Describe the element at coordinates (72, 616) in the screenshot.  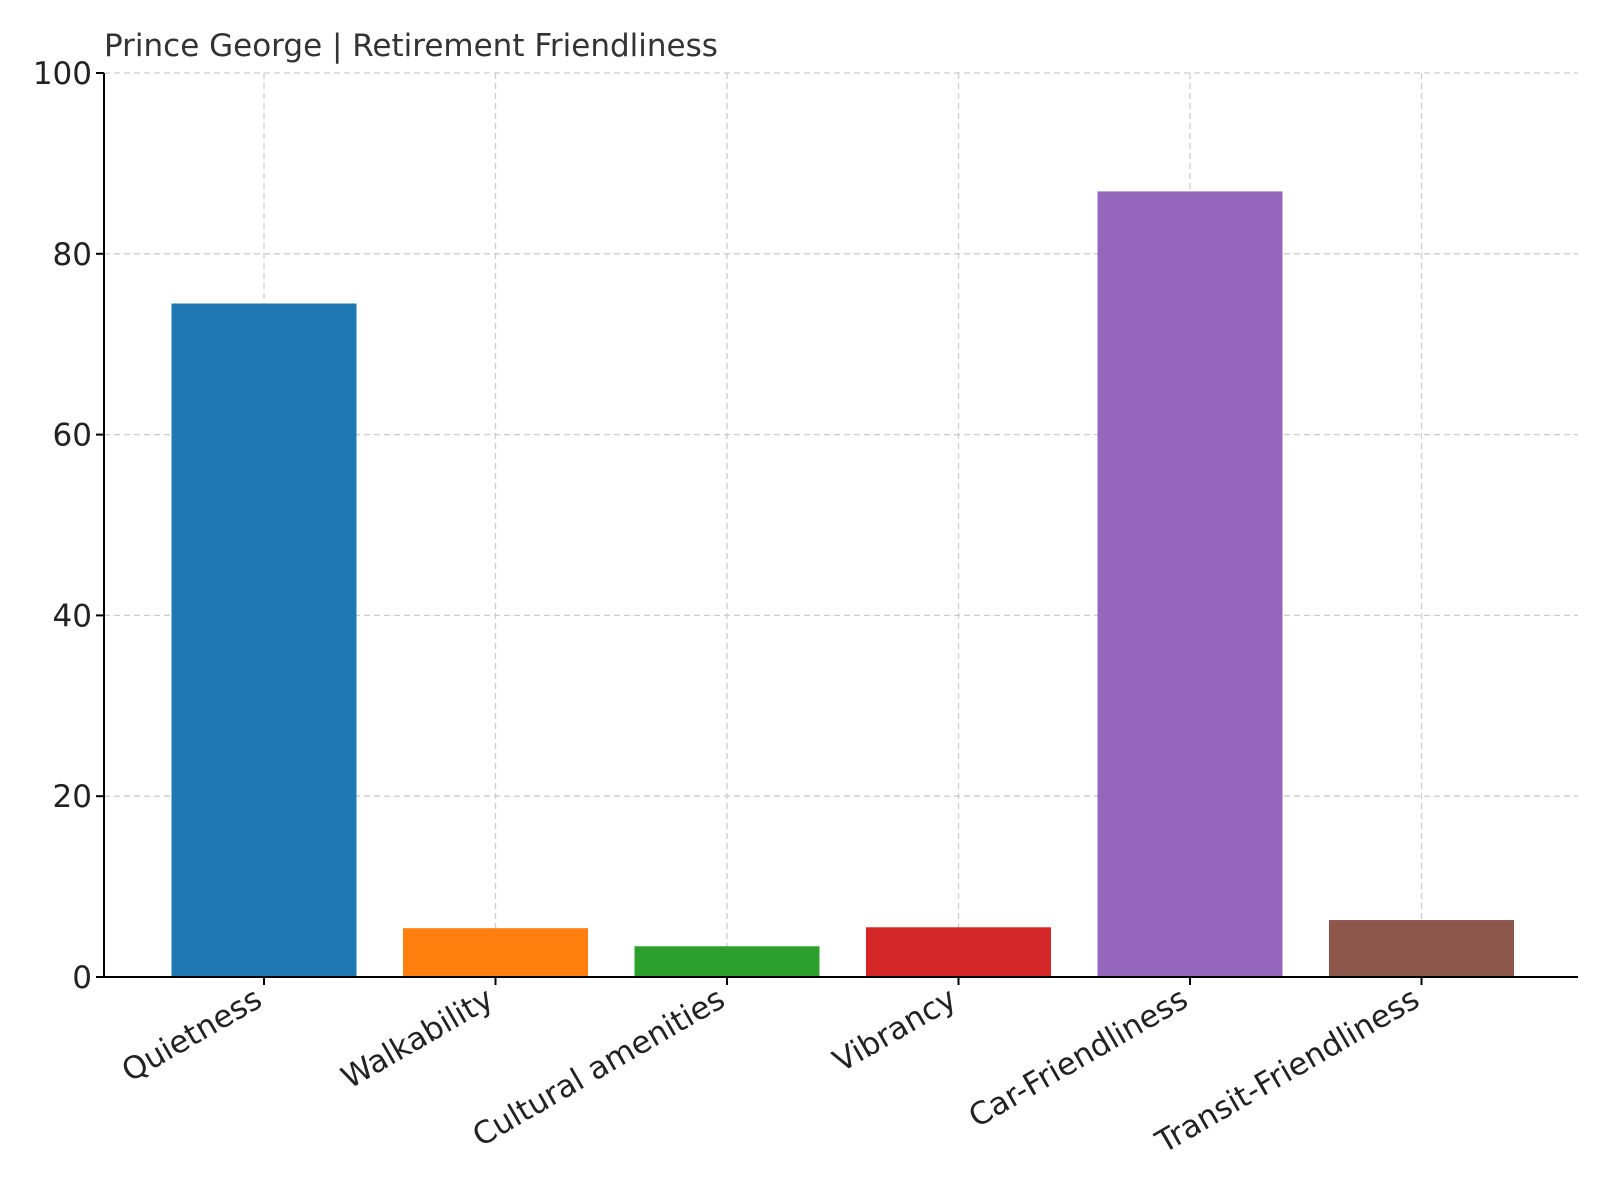
I see `y-tick-label: 40` at that location.